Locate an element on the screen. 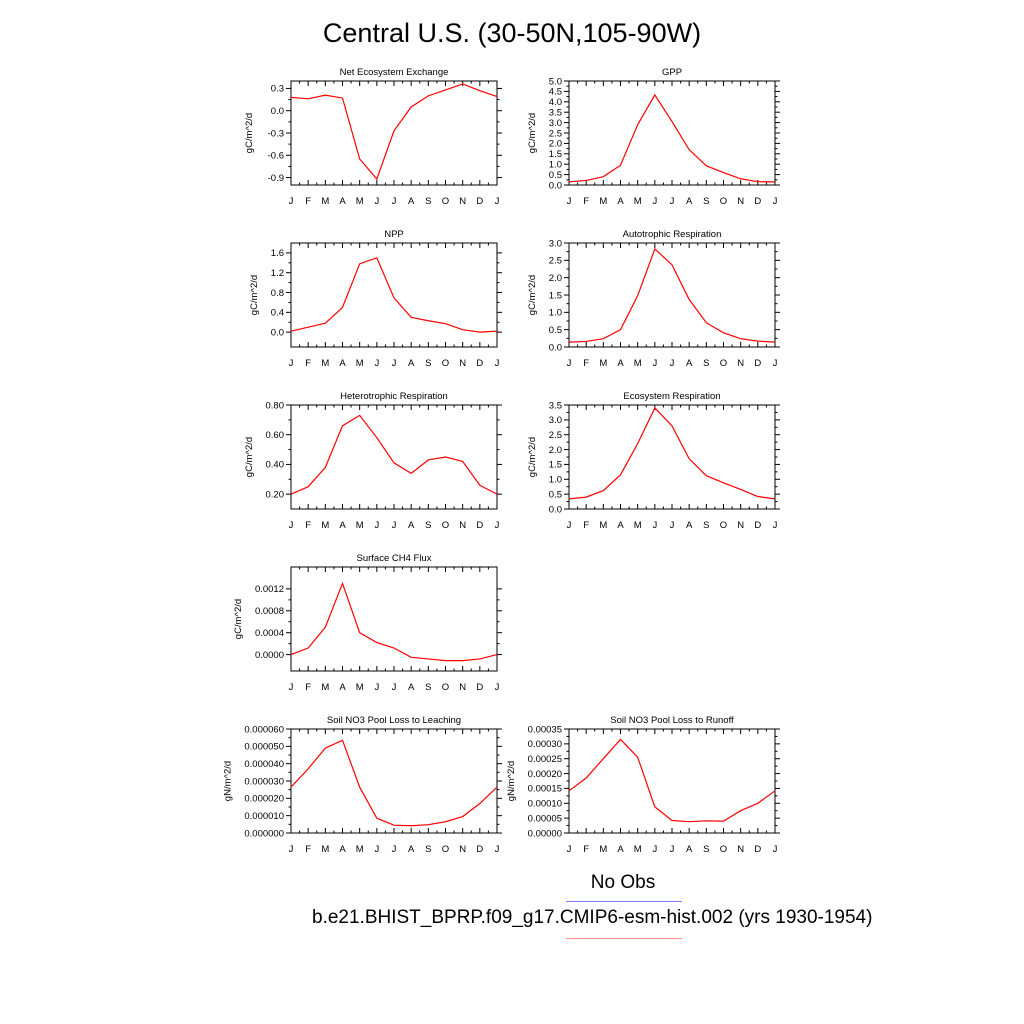 The height and width of the screenshot is (1024, 1024). legend-run-line is located at coordinates (624, 938).